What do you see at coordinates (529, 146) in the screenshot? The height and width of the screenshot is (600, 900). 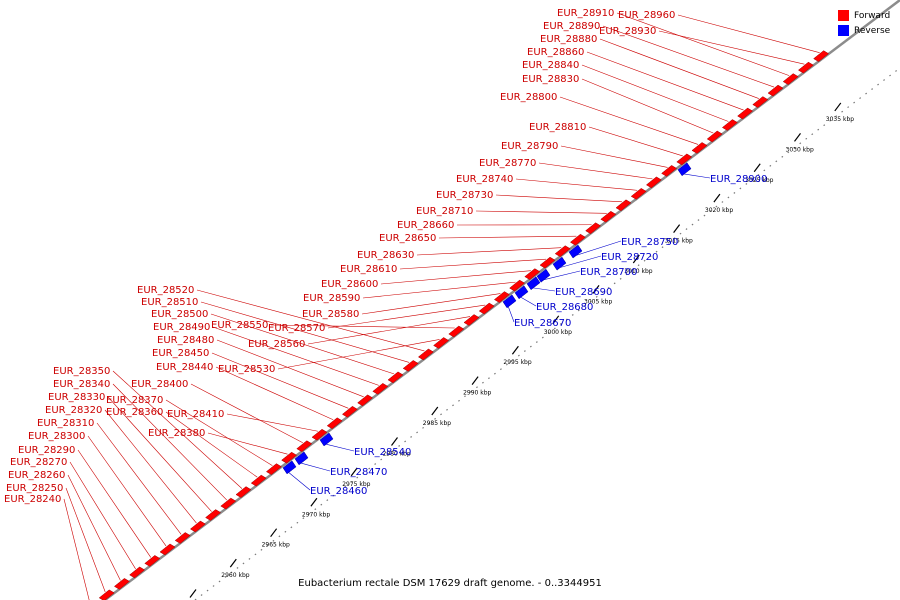 I see `forward-gene-label: EUR_28790` at bounding box center [529, 146].